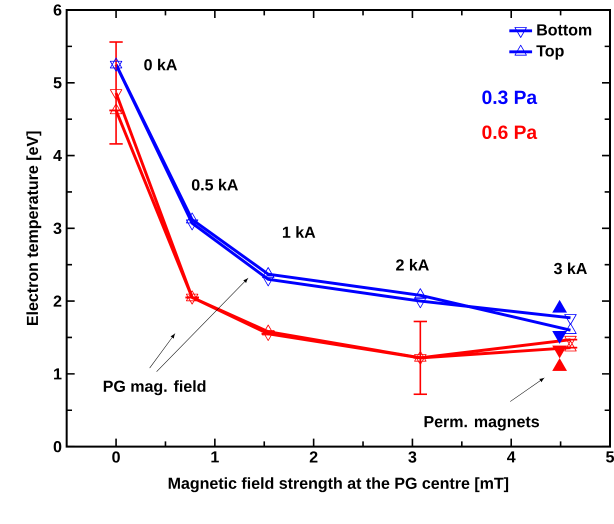  I want to click on y-tick-label: 0, so click(58, 446).